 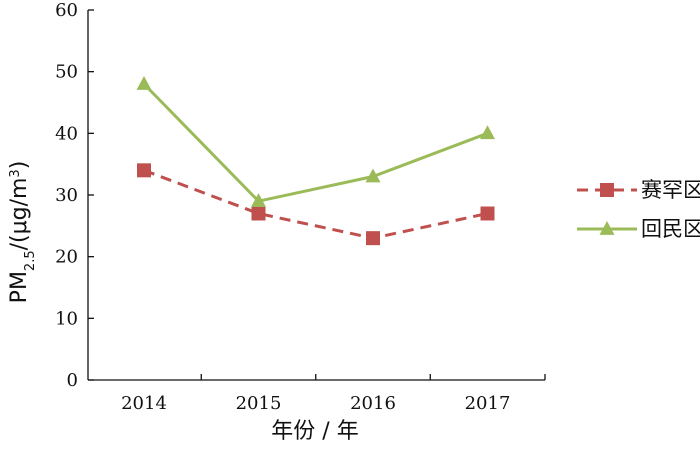 I want to click on x-tick-label: 2017, so click(x=488, y=403).